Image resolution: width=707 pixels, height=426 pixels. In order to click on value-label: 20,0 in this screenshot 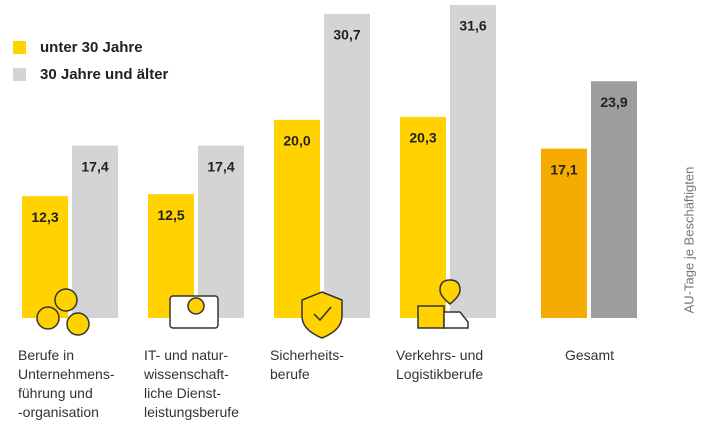, I will do `click(296, 141)`.